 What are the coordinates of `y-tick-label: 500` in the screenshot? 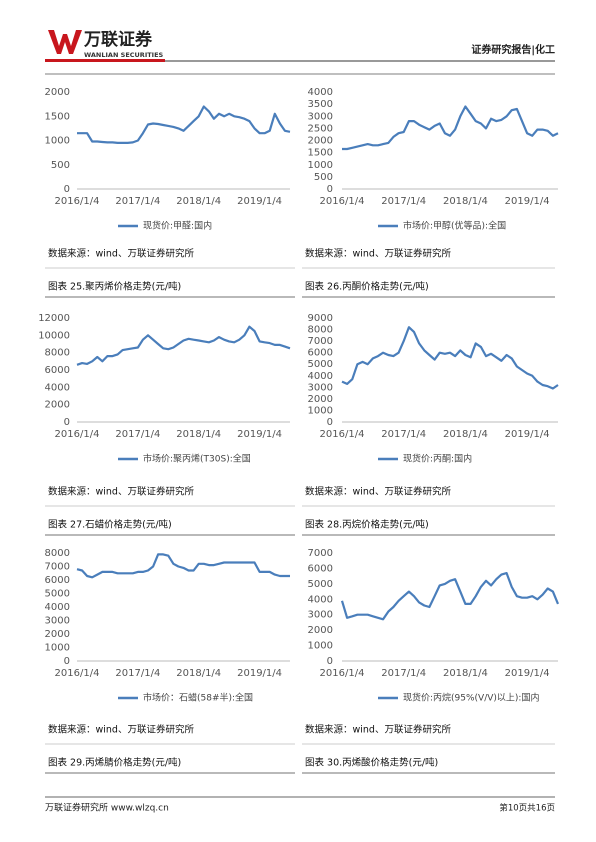 It's located at (60, 165).